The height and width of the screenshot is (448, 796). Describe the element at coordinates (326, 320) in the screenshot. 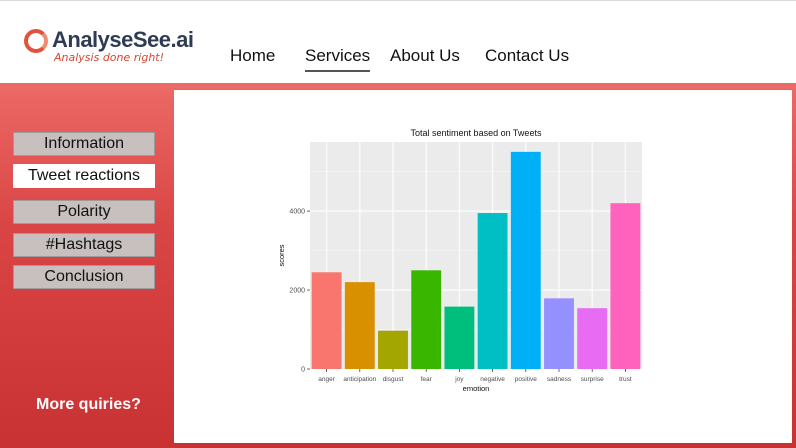

I see `bar-anger` at that location.